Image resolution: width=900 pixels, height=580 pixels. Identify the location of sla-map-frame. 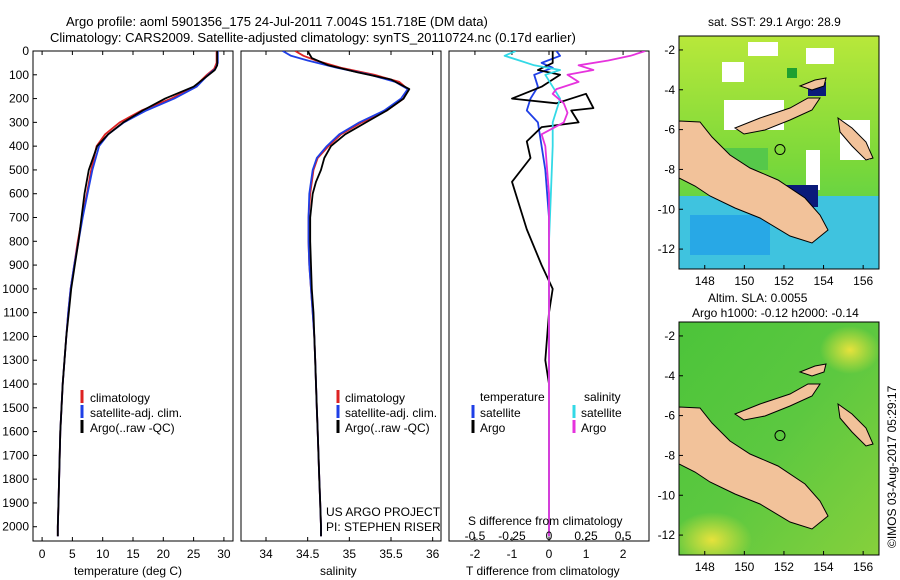
(779, 438).